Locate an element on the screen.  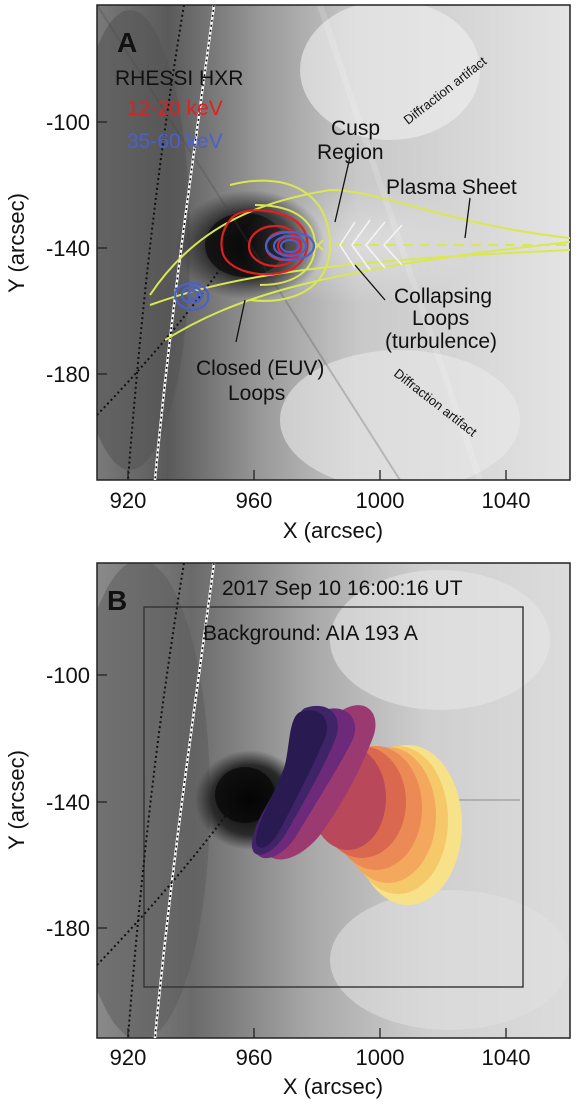
panel-a-legend-title: RHESSI HXR is located at coordinates (179, 78).